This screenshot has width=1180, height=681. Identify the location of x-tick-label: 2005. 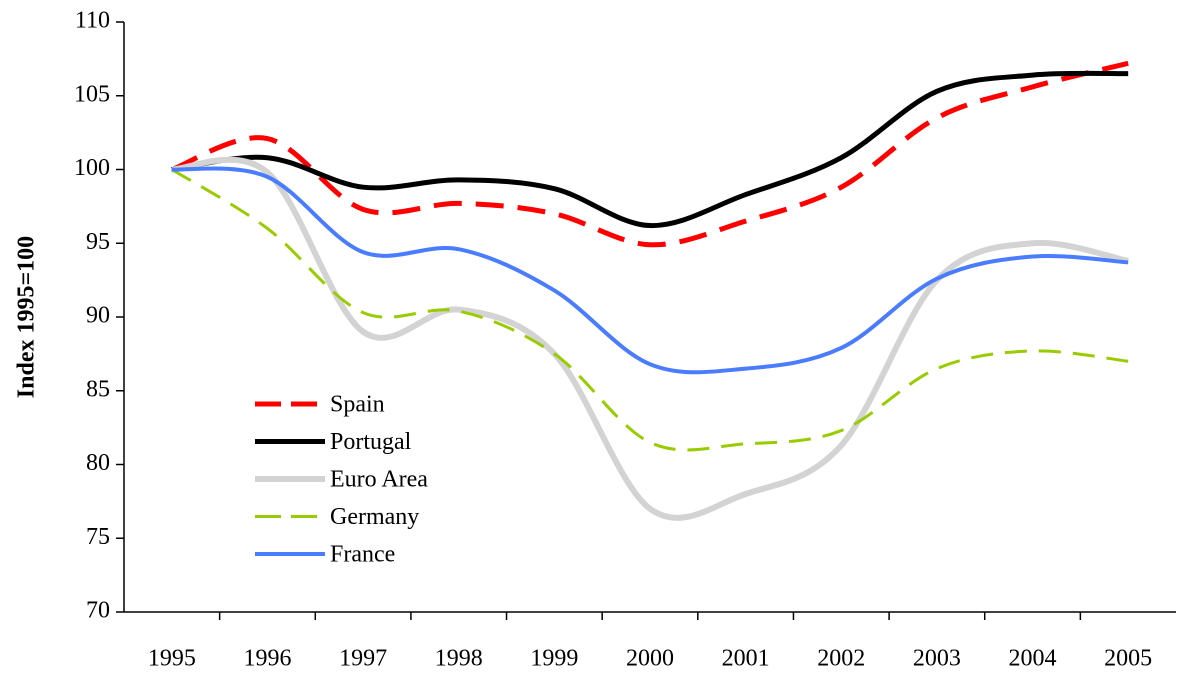
(1128, 659).